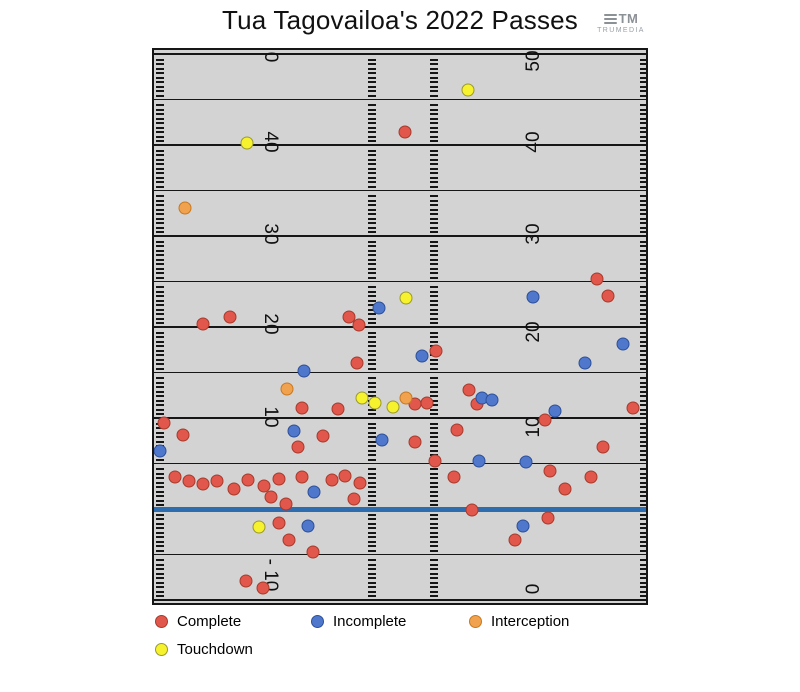 The image size is (800, 692). Describe the element at coordinates (317, 621) in the screenshot. I see `legend-dot-incomplete` at that location.